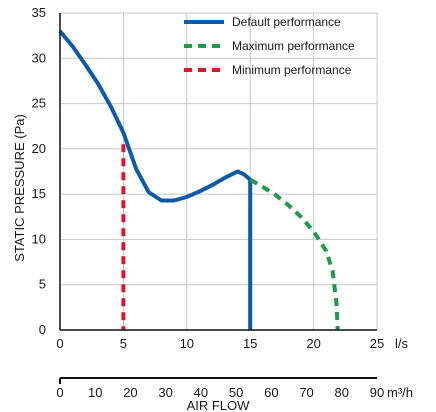  Describe the element at coordinates (250, 343) in the screenshot. I see `x-tick-label: 15` at that location.